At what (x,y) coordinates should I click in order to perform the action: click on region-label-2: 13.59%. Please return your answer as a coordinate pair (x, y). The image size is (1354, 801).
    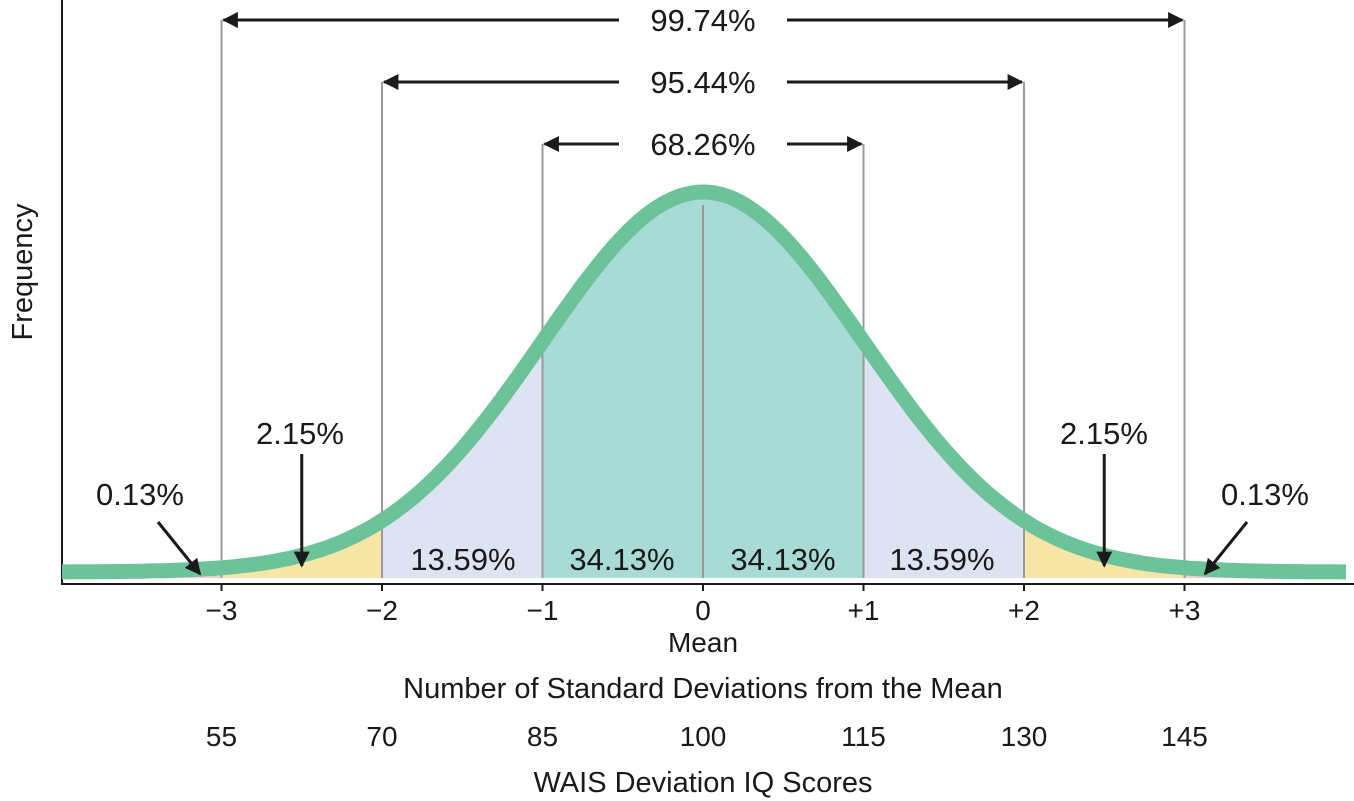
    Looking at the image, I should click on (462, 559).